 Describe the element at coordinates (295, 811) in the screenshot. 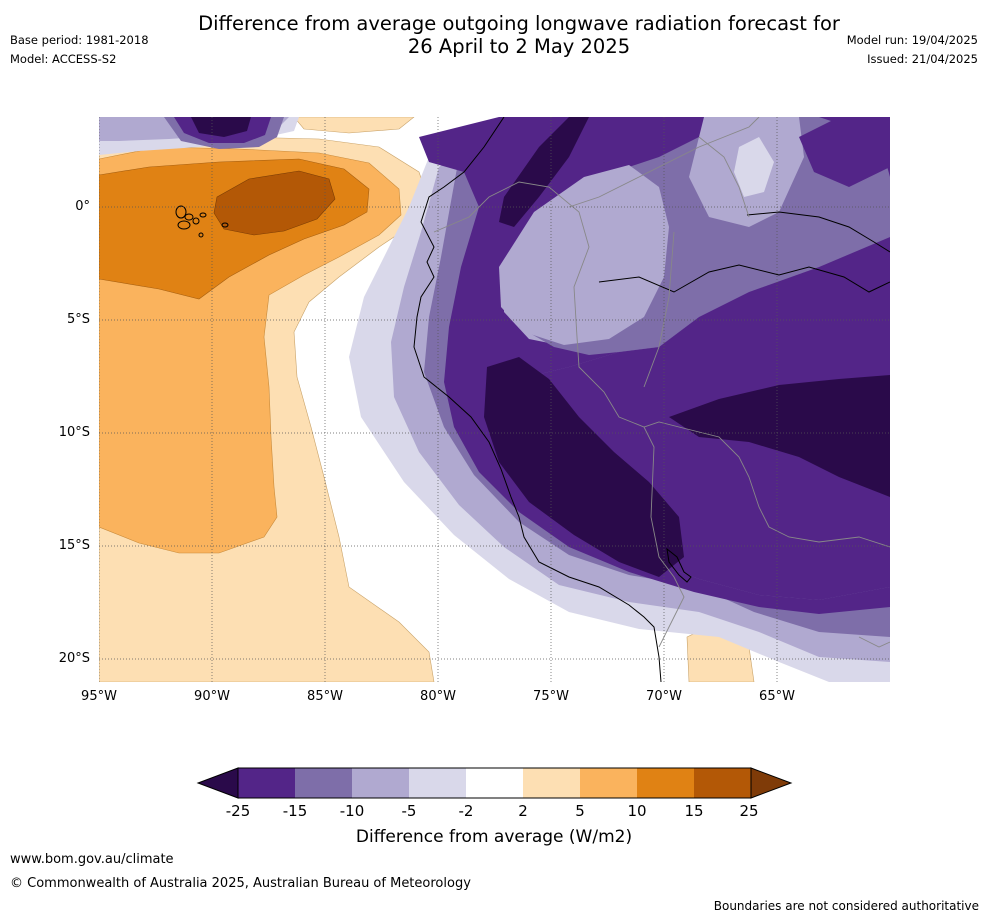

I see `colorbar-tick-label: -15` at that location.